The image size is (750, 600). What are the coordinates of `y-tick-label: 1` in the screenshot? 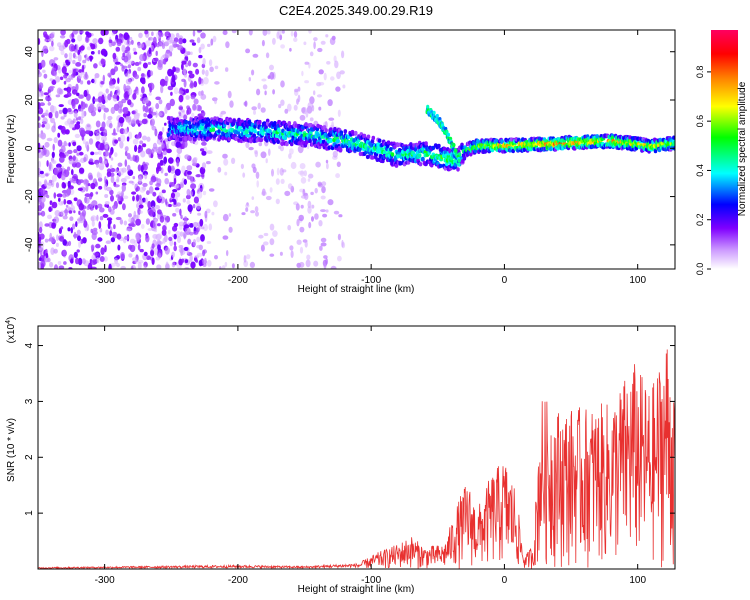 It's located at (29, 513).